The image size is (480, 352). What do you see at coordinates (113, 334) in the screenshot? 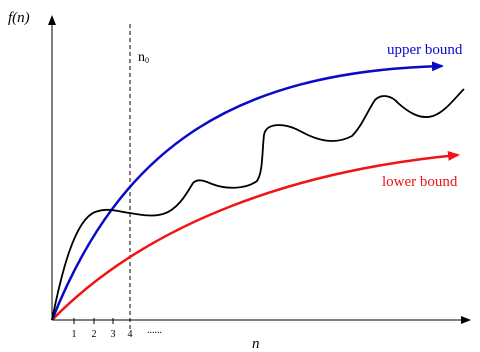
I see `tick-label-3: 3` at bounding box center [113, 334].